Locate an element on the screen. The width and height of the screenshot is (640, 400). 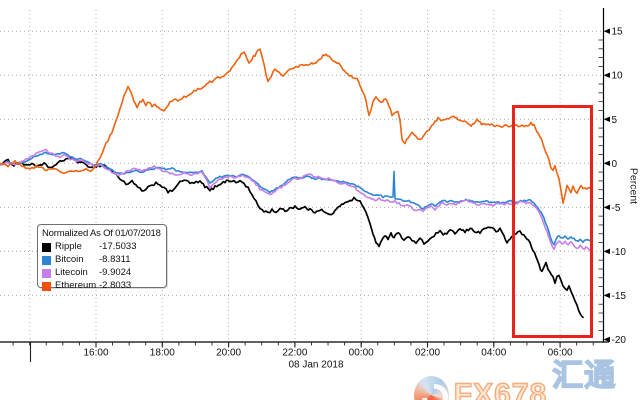
legend-item-litecoin: Litecoin -9.9024 is located at coordinates (102, 273).